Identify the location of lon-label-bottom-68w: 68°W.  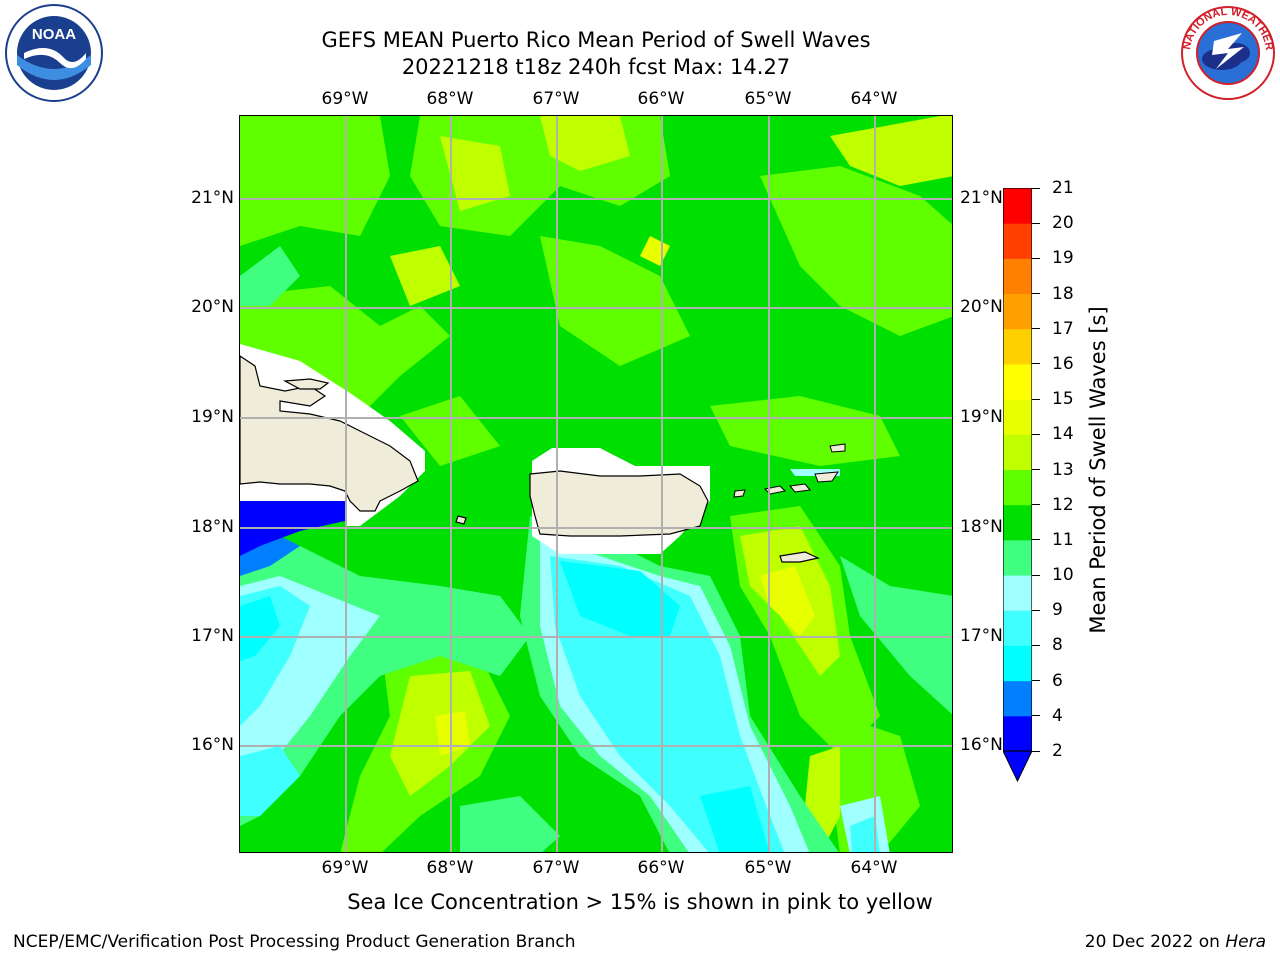
(450, 868).